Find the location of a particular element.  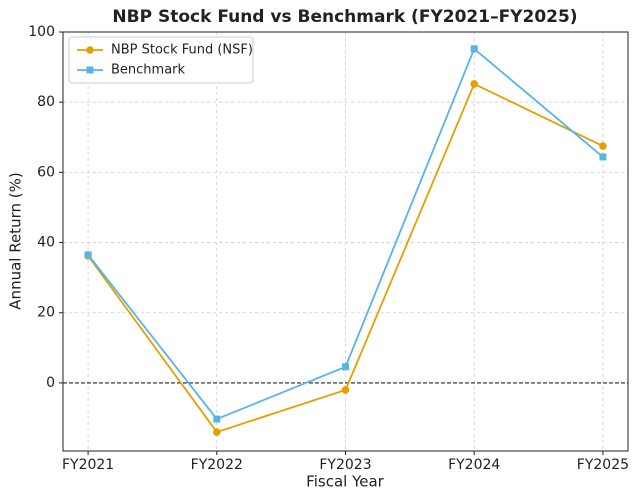

y-tick-label: 80 is located at coordinates (46, 102).